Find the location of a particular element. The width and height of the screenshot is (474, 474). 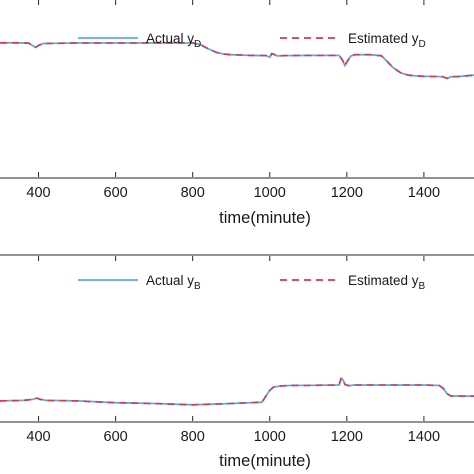

top-x-tick-label-1400: 1400 is located at coordinates (424, 193).